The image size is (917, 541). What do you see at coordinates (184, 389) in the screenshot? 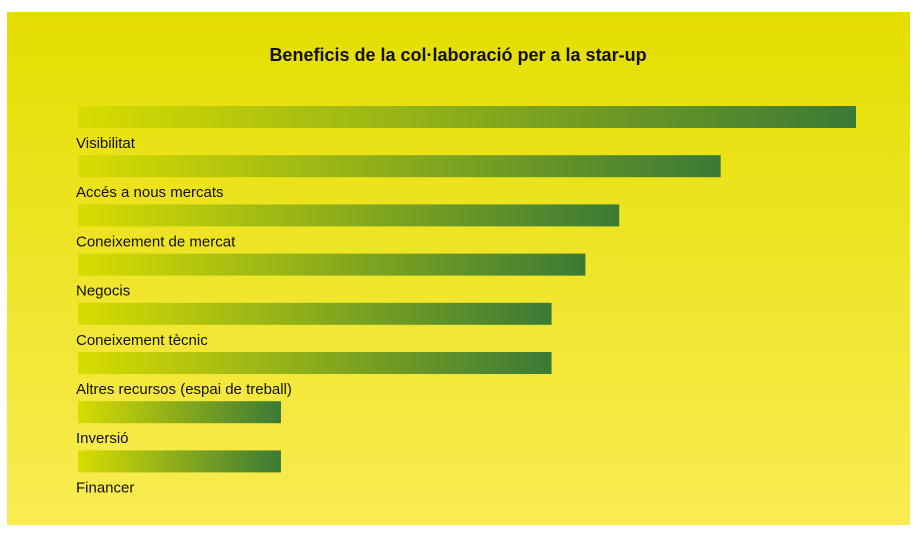
I see `category-label: Altres recursos (espai de treball)` at bounding box center [184, 389].